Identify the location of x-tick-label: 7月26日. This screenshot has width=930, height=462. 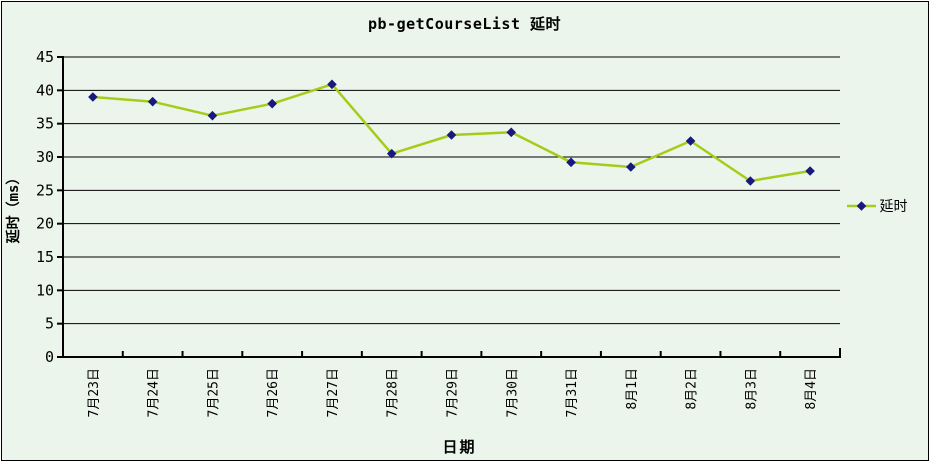
(273, 392).